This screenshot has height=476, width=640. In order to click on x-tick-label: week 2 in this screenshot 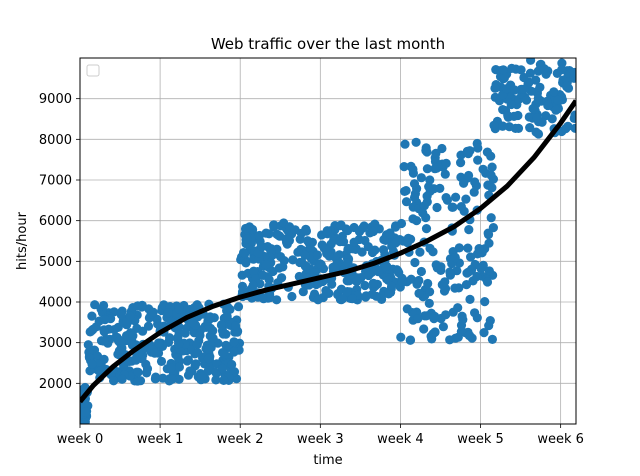, I will do `click(240, 439)`.